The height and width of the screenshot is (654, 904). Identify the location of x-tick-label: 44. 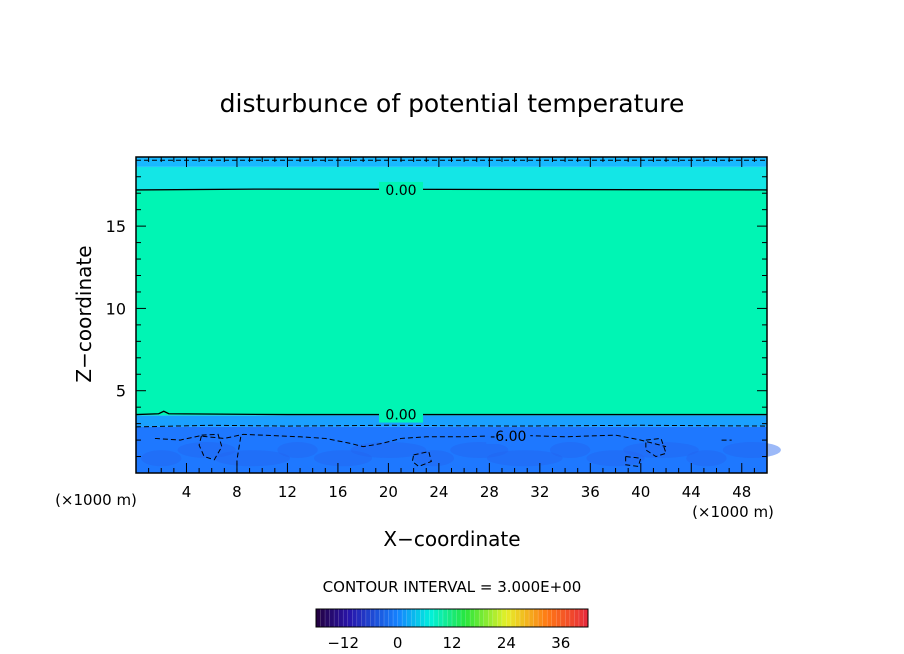
(691, 492).